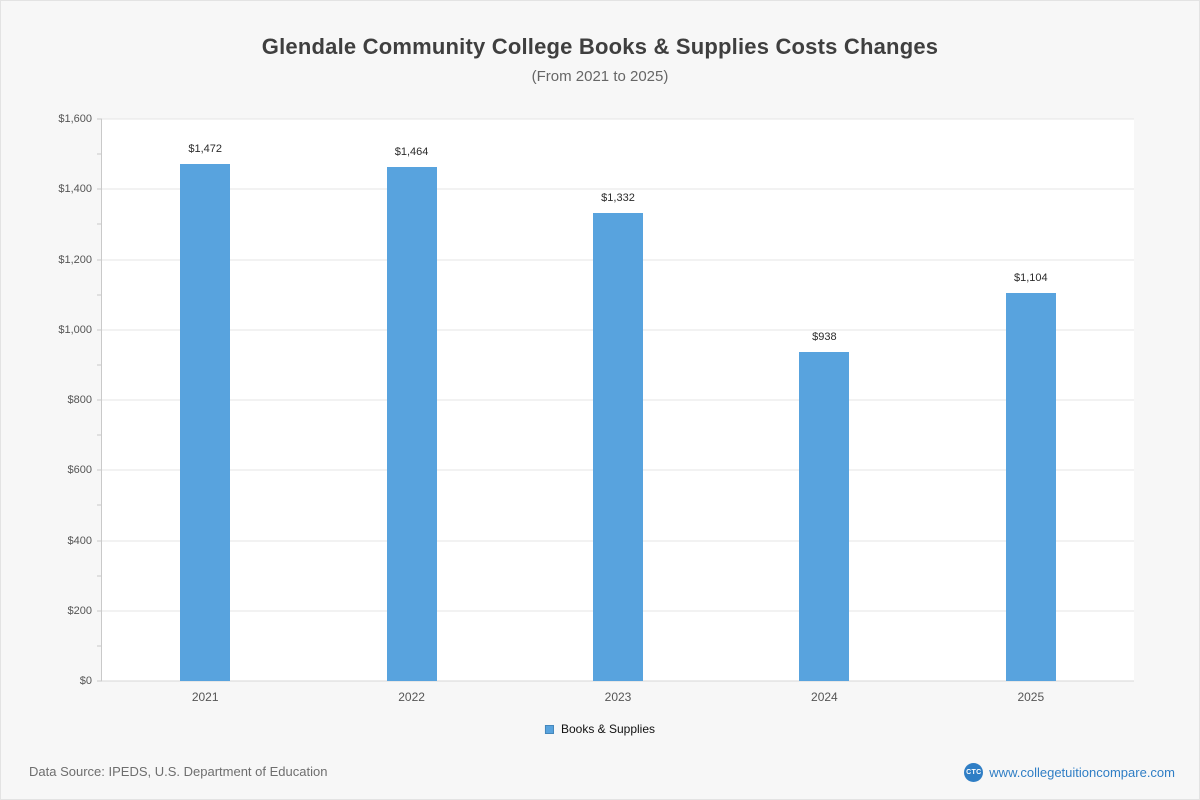  I want to click on y-axis-tick-label: $0, so click(85, 681).